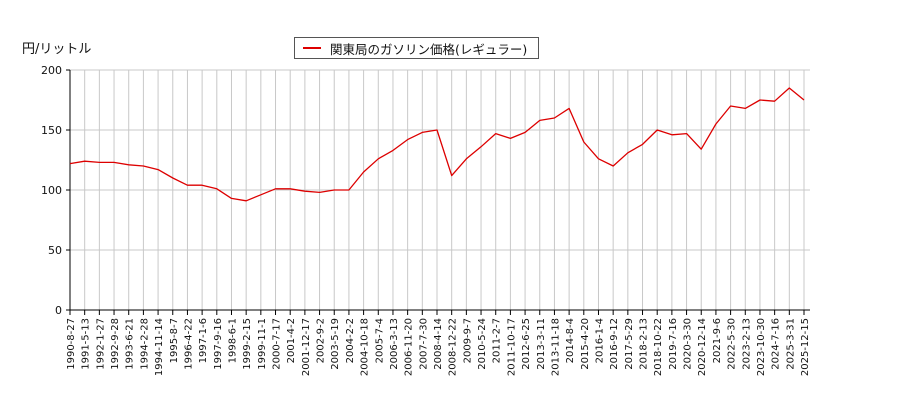 Image resolution: width=900 pixels, height=400 pixels. I want to click on x-tick-label: 2011-10-17, so click(511, 347).